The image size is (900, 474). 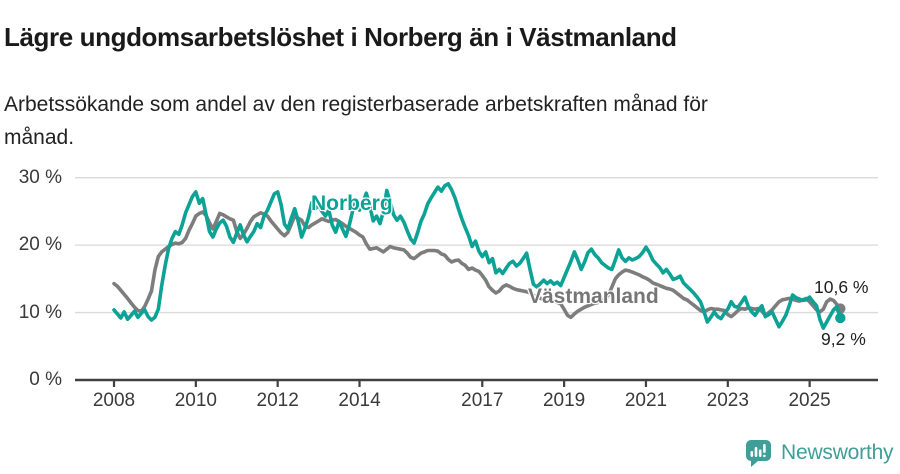 What do you see at coordinates (593, 296) in the screenshot?
I see `series-label-vastmanland: Västmanland` at bounding box center [593, 296].